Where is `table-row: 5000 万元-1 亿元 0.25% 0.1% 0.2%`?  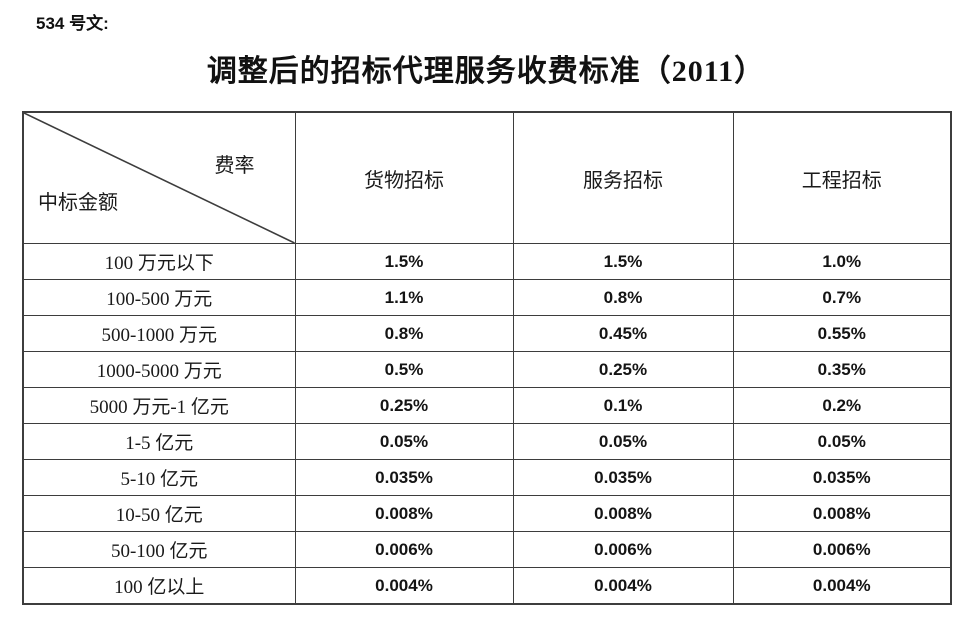 table-row: 5000 万元-1 亿元 0.25% 0.1% 0.2% is located at coordinates (487, 405).